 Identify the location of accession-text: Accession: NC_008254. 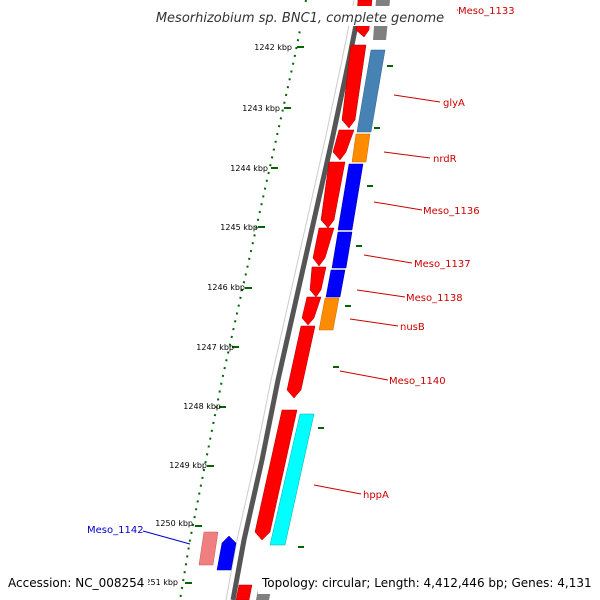
(76, 583).